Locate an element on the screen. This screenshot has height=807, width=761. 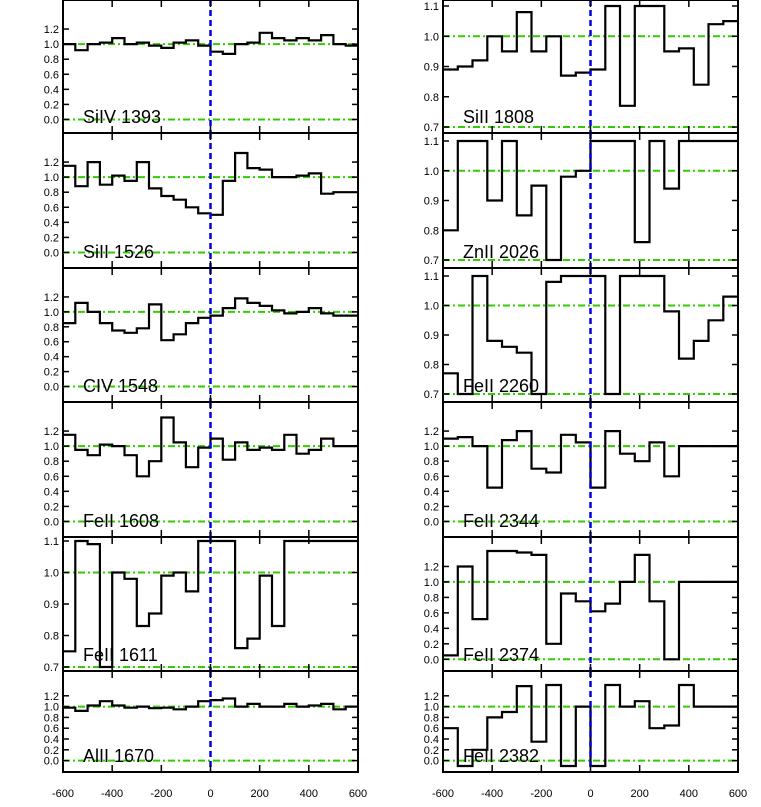
panel-feii-2344: 0.0 0.2 0.4 0.6 0.8 1.0 1.2 FeII 2344 is located at coordinates (581, 469).